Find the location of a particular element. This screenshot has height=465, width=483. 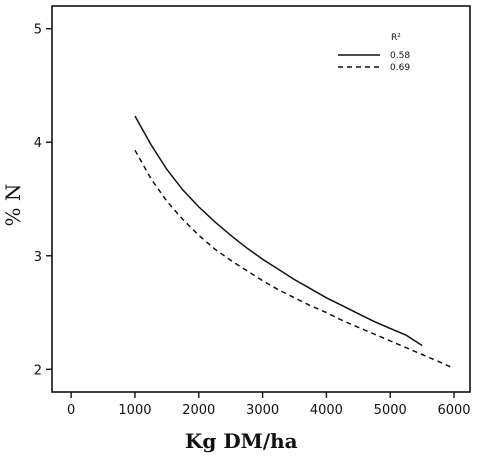

y-tick-label: 4 is located at coordinates (38, 143).